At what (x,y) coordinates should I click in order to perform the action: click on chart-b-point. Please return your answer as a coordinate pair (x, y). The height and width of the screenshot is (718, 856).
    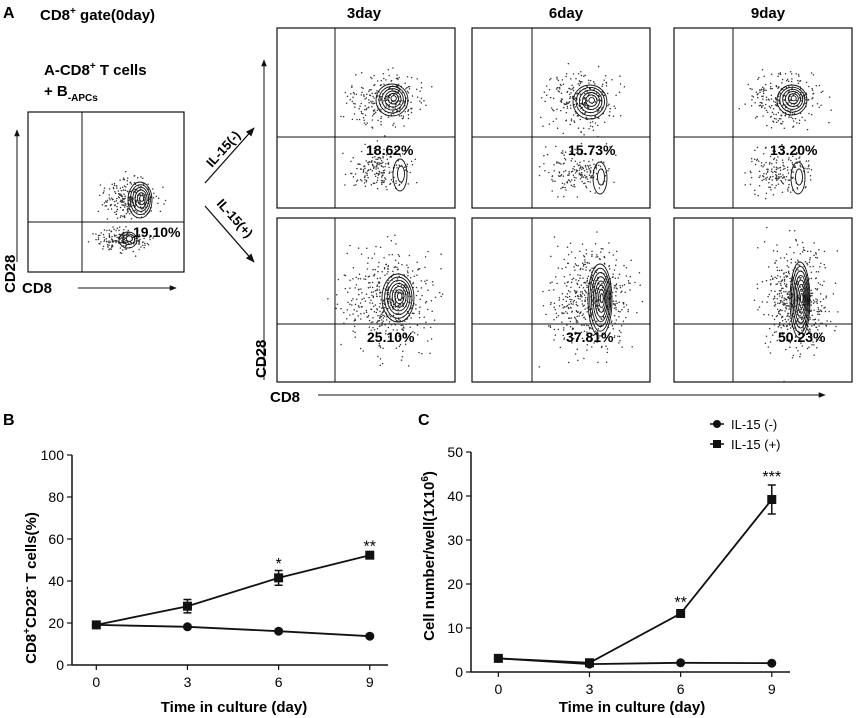
    Looking at the image, I should click on (187, 606).